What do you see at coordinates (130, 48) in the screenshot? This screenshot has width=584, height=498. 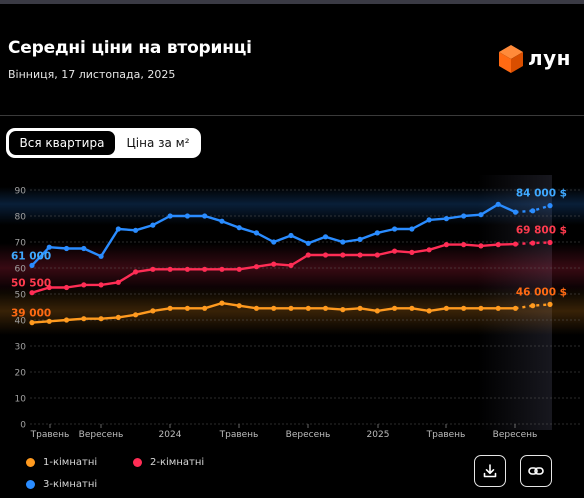 I see `page-title: Середні ціни на вторинці` at bounding box center [130, 48].